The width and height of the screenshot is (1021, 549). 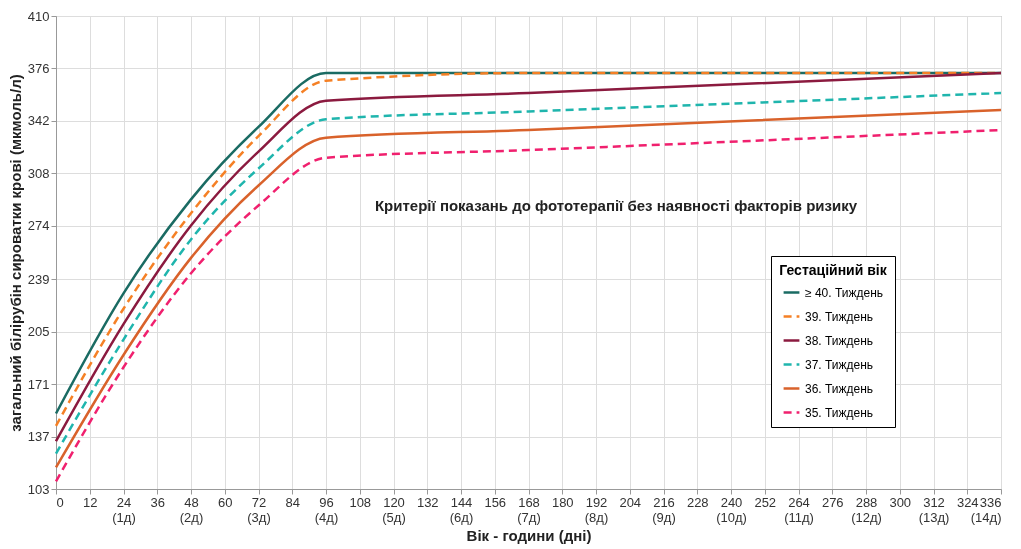 What do you see at coordinates (38, 332) in the screenshot?
I see `y-tick-label: 205` at bounding box center [38, 332].